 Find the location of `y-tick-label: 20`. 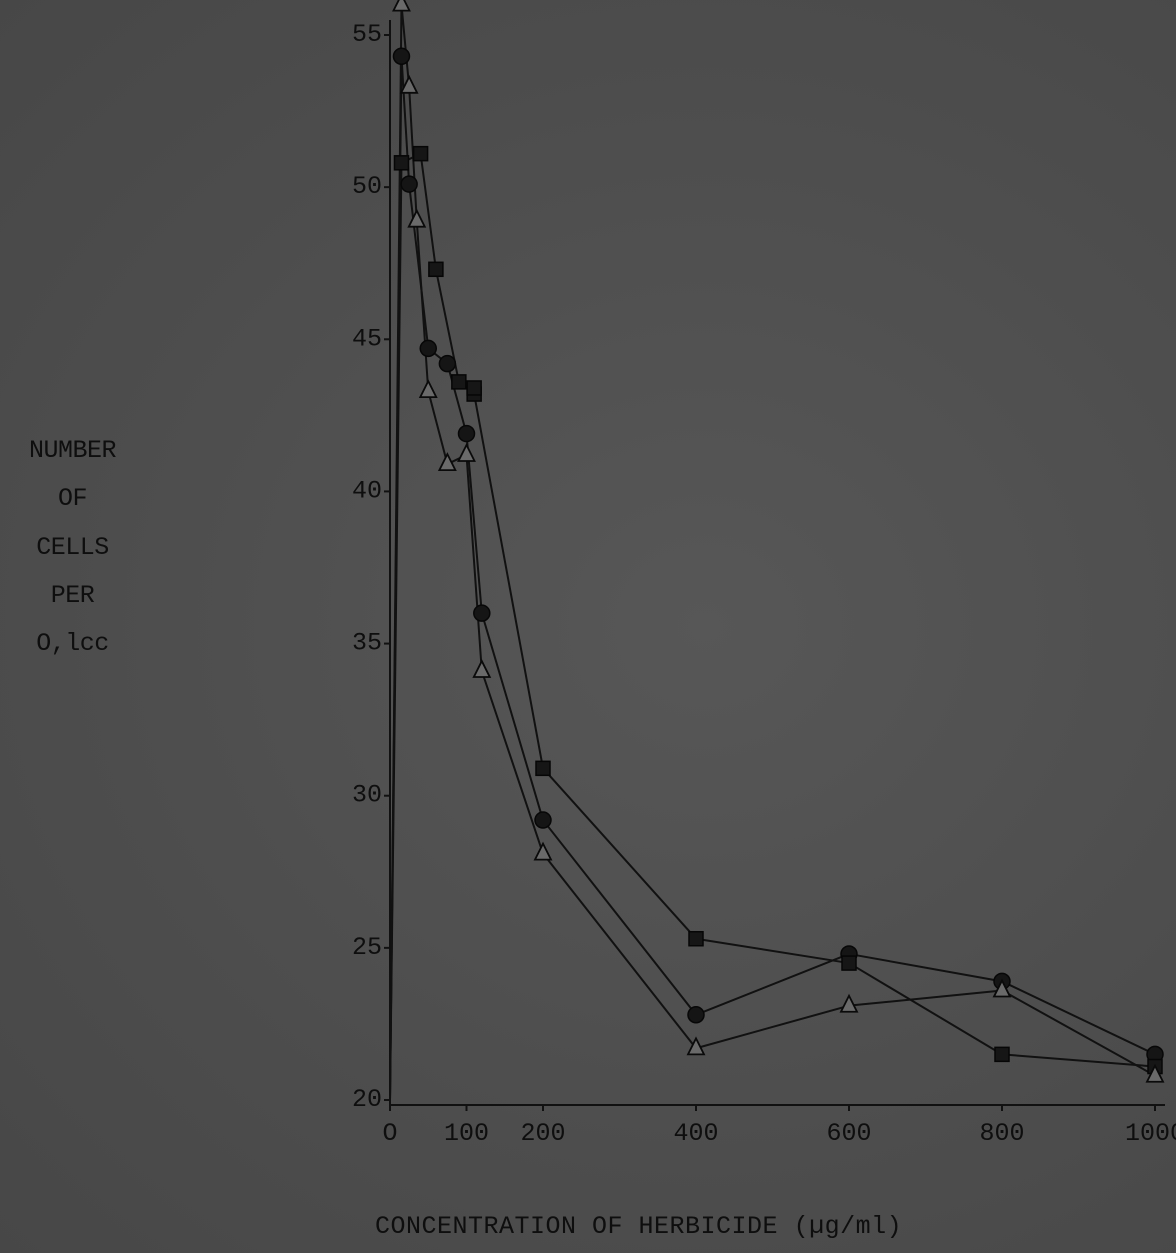

y-tick-label: 20 is located at coordinates (367, 1099).